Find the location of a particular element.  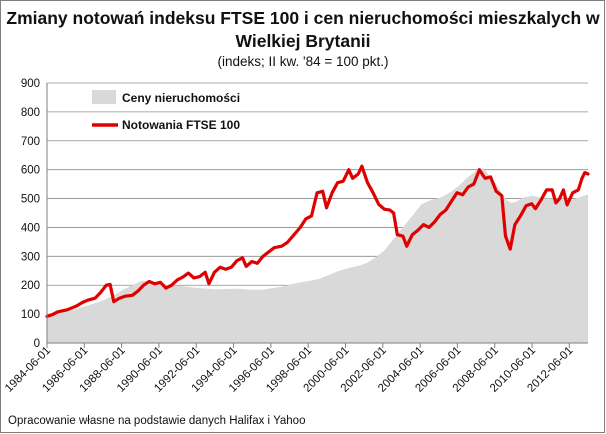

y-tick-label: 0 is located at coordinates (37, 344).